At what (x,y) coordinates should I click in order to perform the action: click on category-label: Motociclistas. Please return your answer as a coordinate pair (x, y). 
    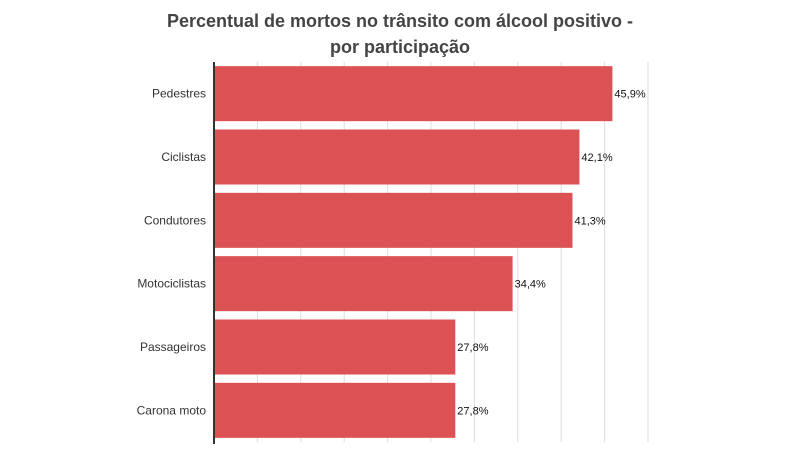
    Looking at the image, I should click on (171, 284).